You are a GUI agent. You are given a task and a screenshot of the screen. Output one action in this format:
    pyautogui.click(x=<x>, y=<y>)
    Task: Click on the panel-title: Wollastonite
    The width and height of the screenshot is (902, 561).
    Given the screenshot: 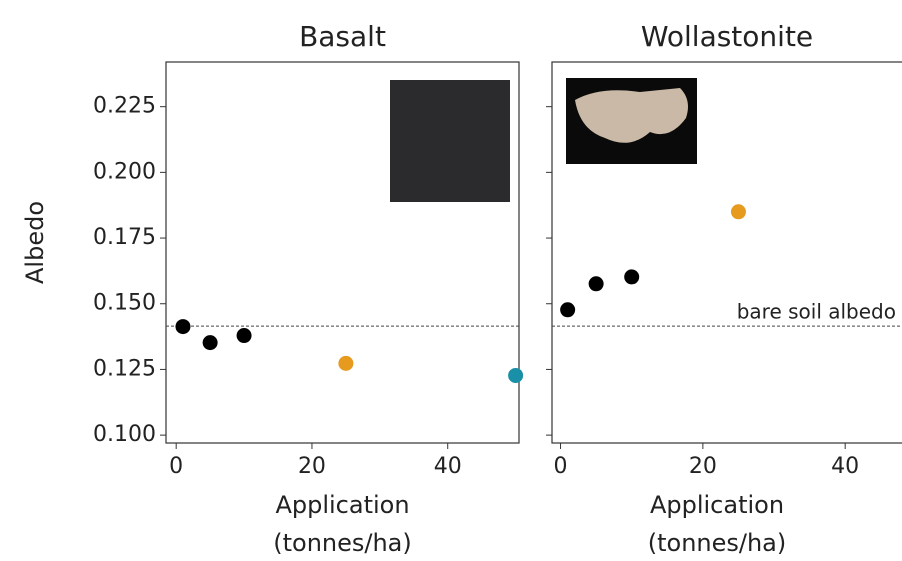 What is the action you would take?
    pyautogui.click(x=727, y=36)
    